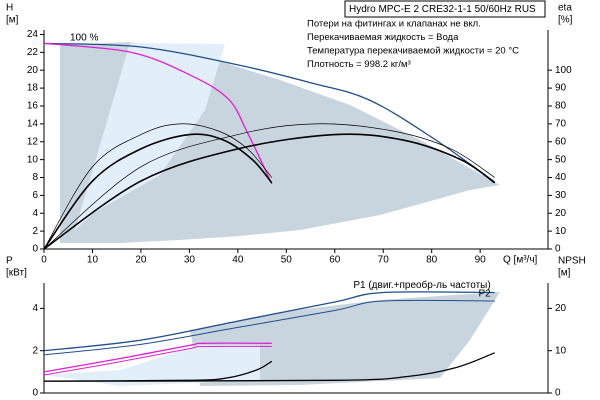  What do you see at coordinates (33, 70) in the screenshot?
I see `y-tick-label: 20` at bounding box center [33, 70].